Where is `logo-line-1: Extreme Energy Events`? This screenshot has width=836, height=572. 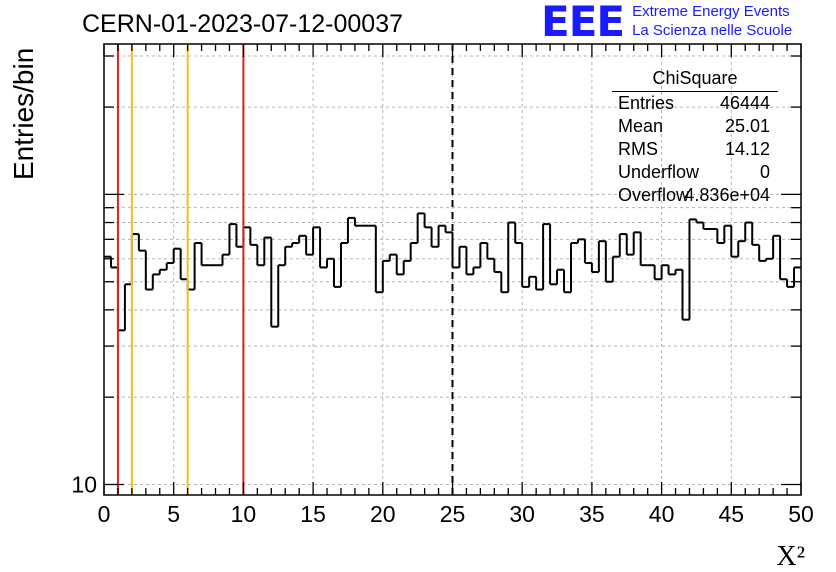 logo-line-1: Extreme Energy Events is located at coordinates (711, 11).